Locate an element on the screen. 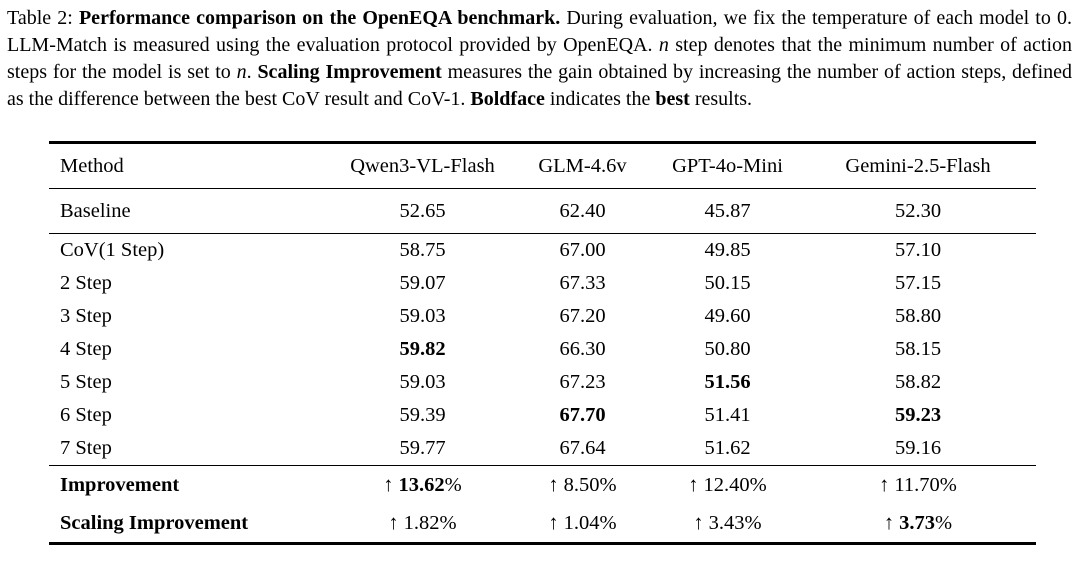  value-cell: ↑ 1.82% is located at coordinates (422, 524).